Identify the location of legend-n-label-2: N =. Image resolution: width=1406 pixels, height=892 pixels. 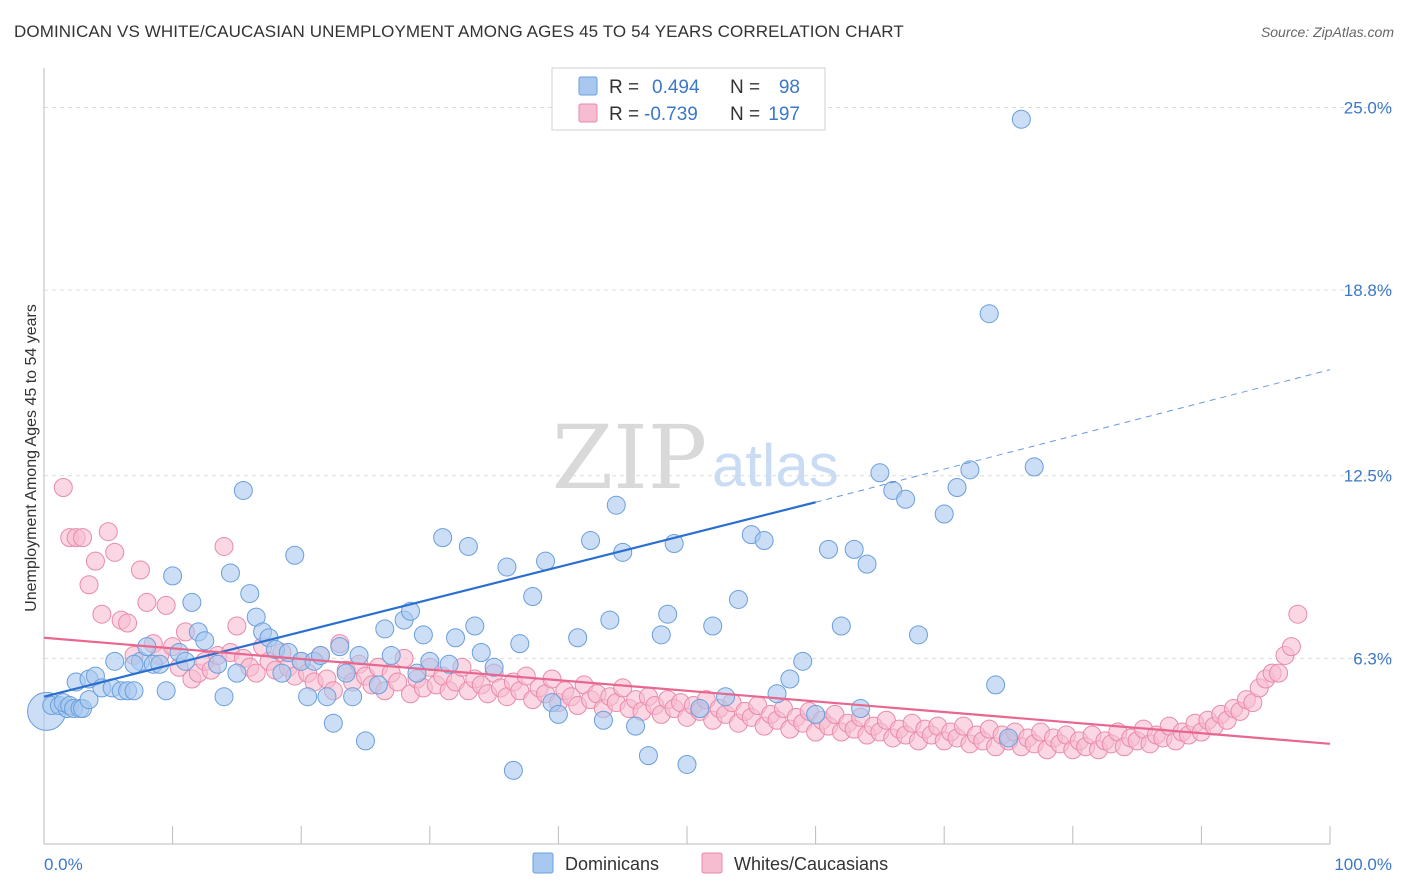
(745, 114).